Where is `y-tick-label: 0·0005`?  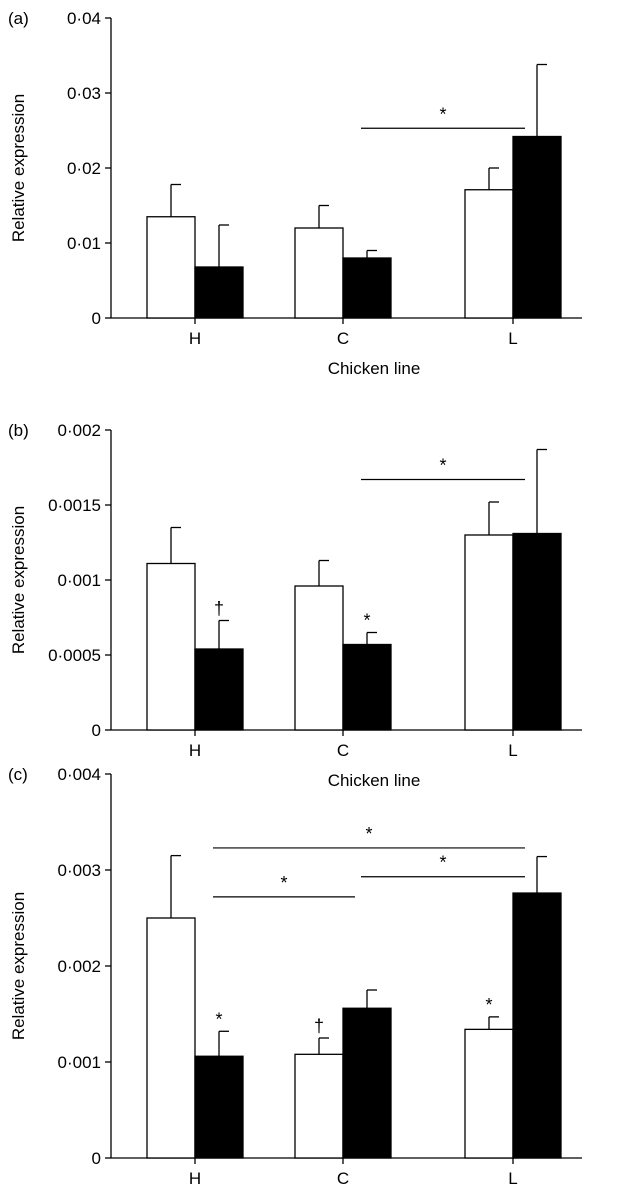
y-tick-label: 0·0005 is located at coordinates (74, 655).